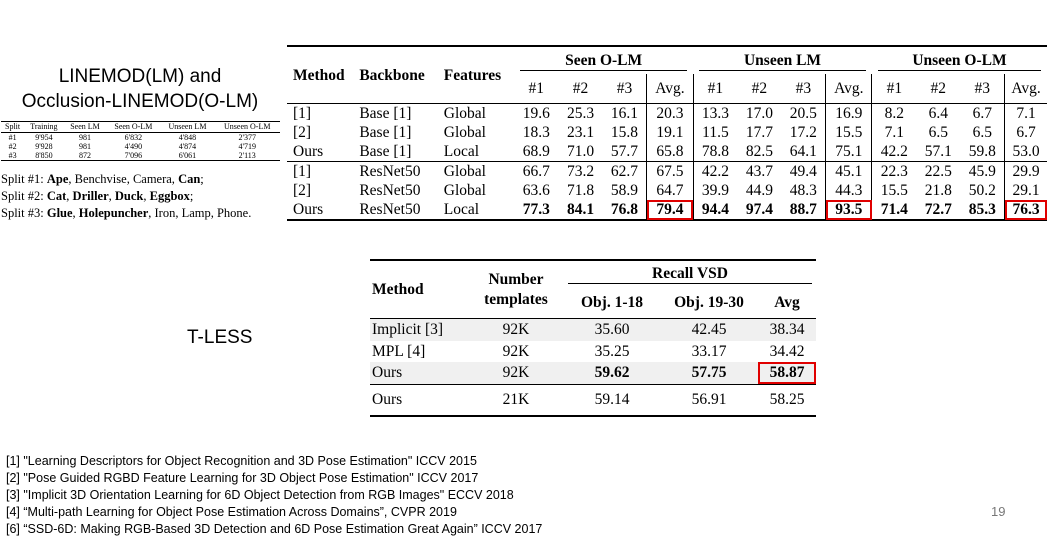  I want to click on lm-cell-value: 7.1, so click(1025, 113).